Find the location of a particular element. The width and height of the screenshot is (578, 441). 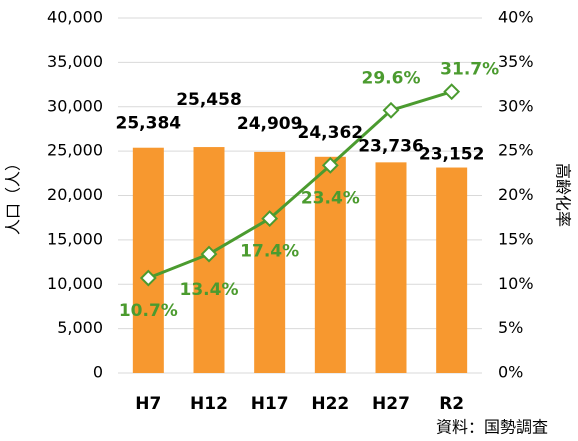

x-tick-label: H12 is located at coordinates (209, 404).